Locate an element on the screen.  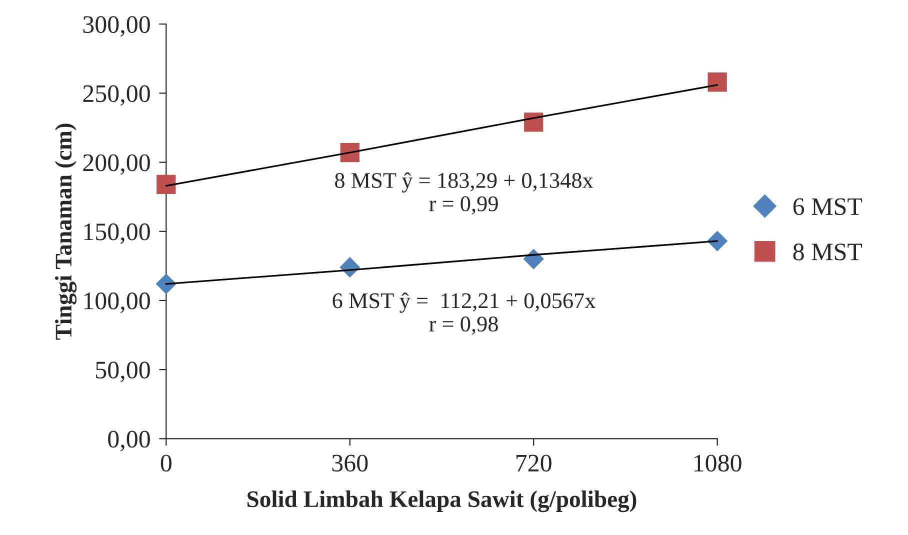
legend-label: 6 MST is located at coordinates (827, 207).